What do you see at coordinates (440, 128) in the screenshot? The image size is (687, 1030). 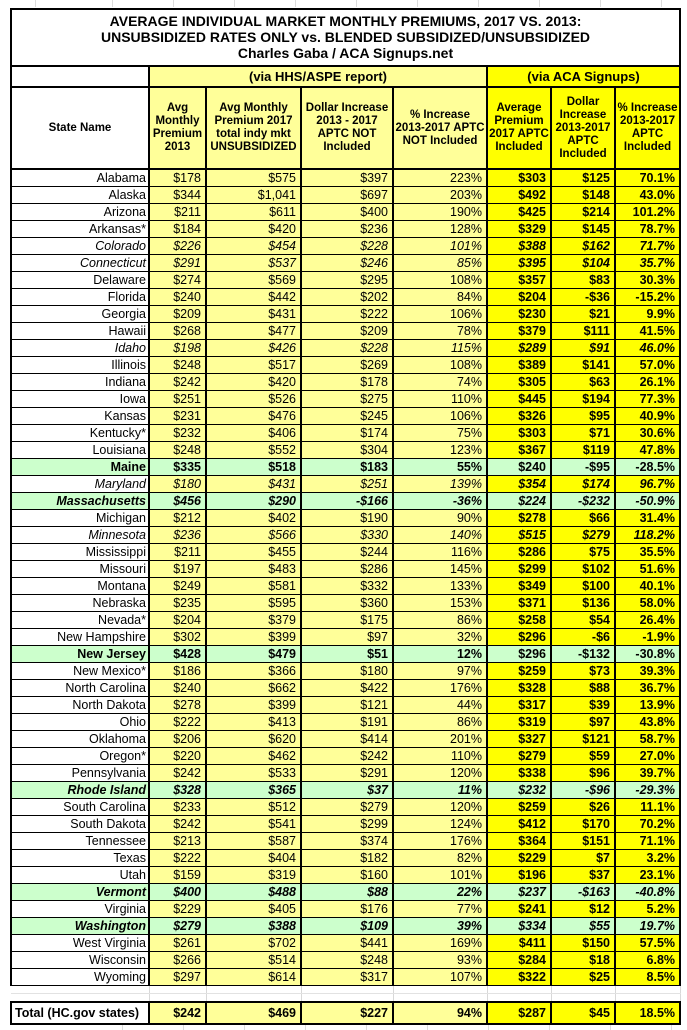 I see `column-header-pct-increase-no-aptc: % Increase 2013-2017 APTC NOT Included` at bounding box center [440, 128].